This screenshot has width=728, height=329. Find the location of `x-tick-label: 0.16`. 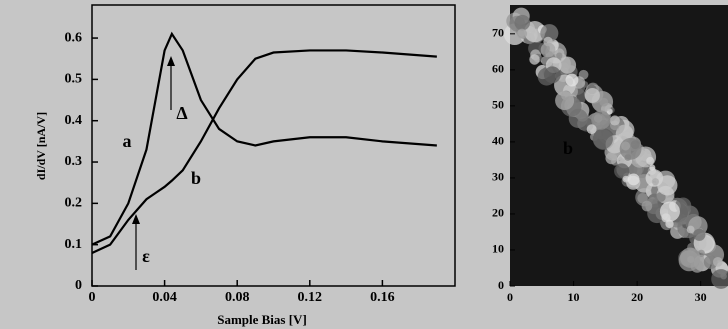

x-tick-label: 0.16 is located at coordinates (382, 297).